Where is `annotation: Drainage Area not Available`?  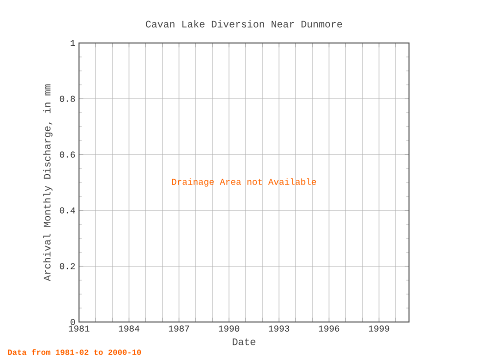 annotation: Drainage Area not Available is located at coordinates (244, 182).